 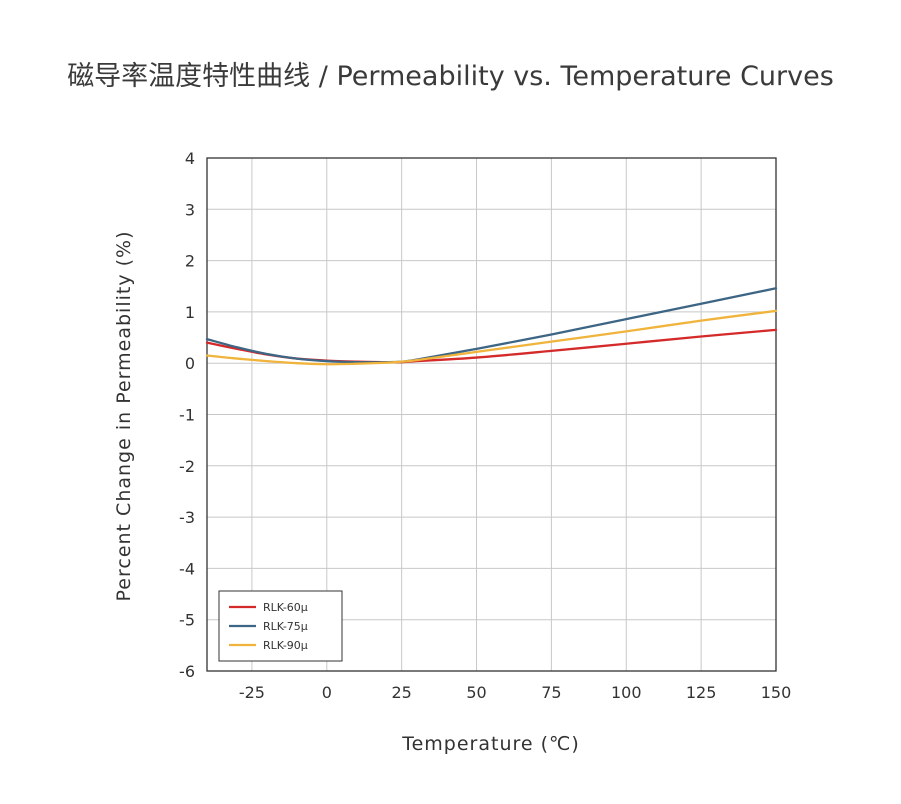 What do you see at coordinates (285, 607) in the screenshot?
I see `legend-label: RLK-60μ` at bounding box center [285, 607].